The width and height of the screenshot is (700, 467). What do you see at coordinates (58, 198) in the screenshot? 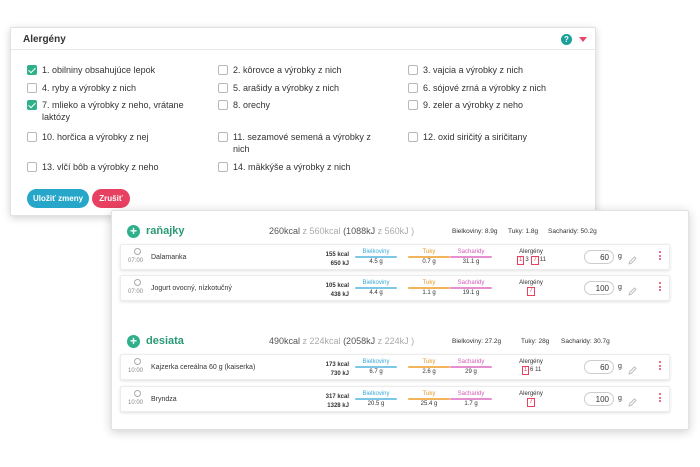
I see `save-changes-button: Uložiť zmeny` at bounding box center [58, 198].